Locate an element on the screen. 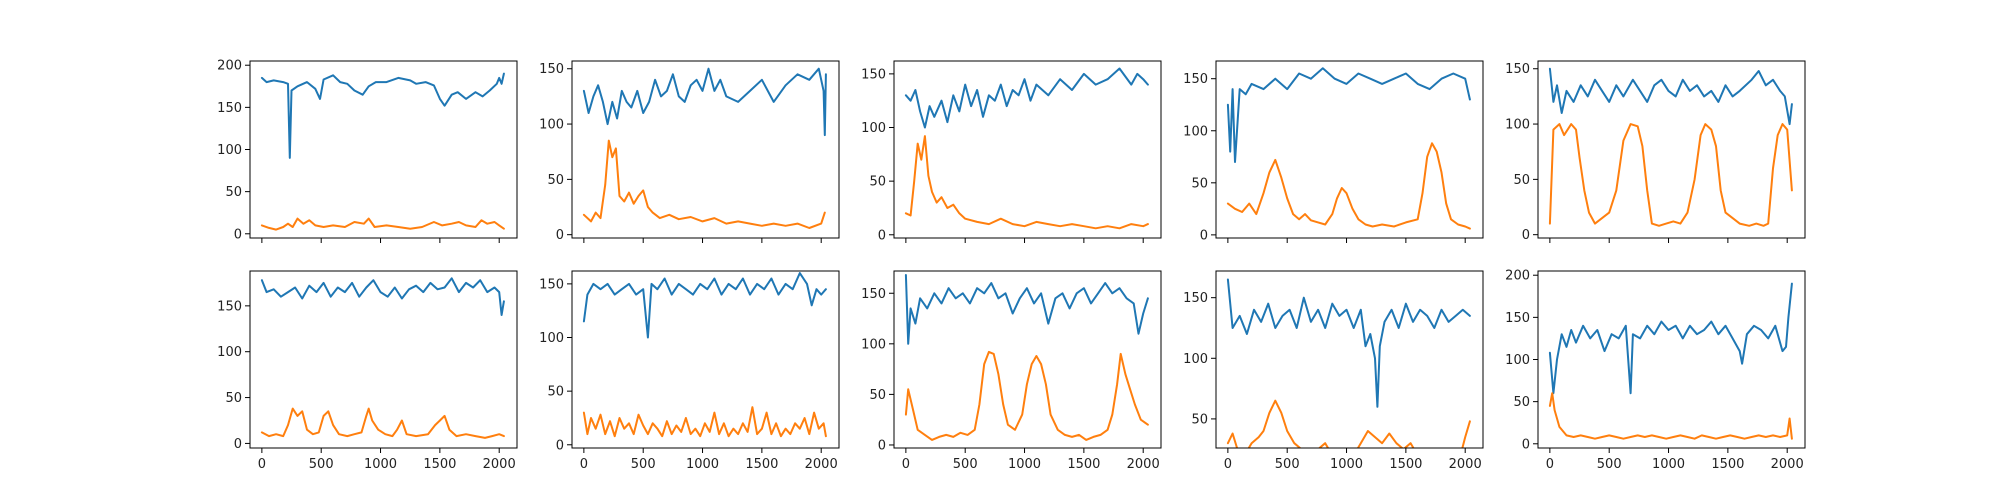  subplot-5: 0 50 100 150 is located at coordinates (1655, 151).